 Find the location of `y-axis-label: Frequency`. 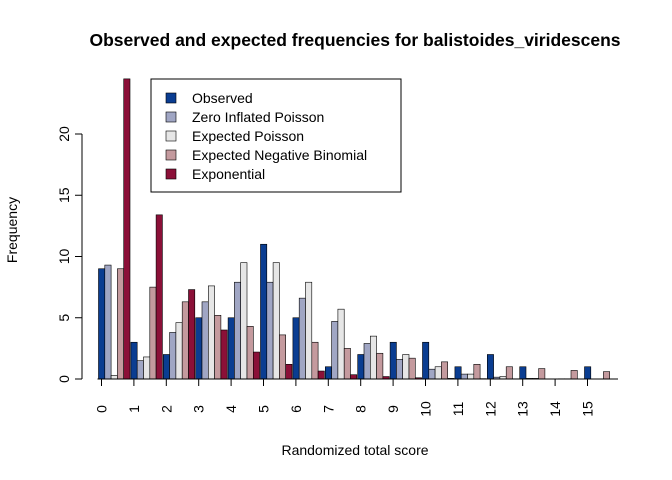

y-axis-label: Frequency is located at coordinates (12, 230).